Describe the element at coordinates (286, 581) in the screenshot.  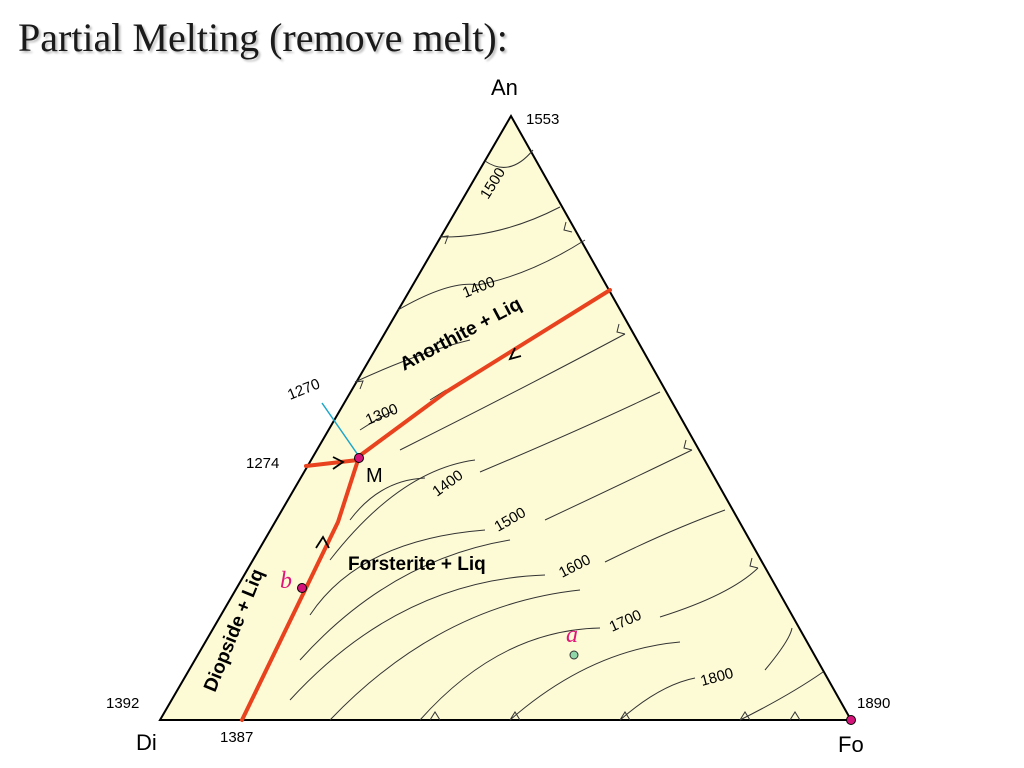
I see `point-label-b: b` at that location.